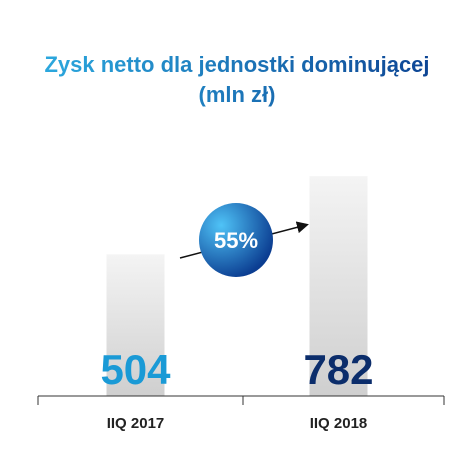 The height and width of the screenshot is (474, 474). I want to click on growth-badge, so click(236, 240).